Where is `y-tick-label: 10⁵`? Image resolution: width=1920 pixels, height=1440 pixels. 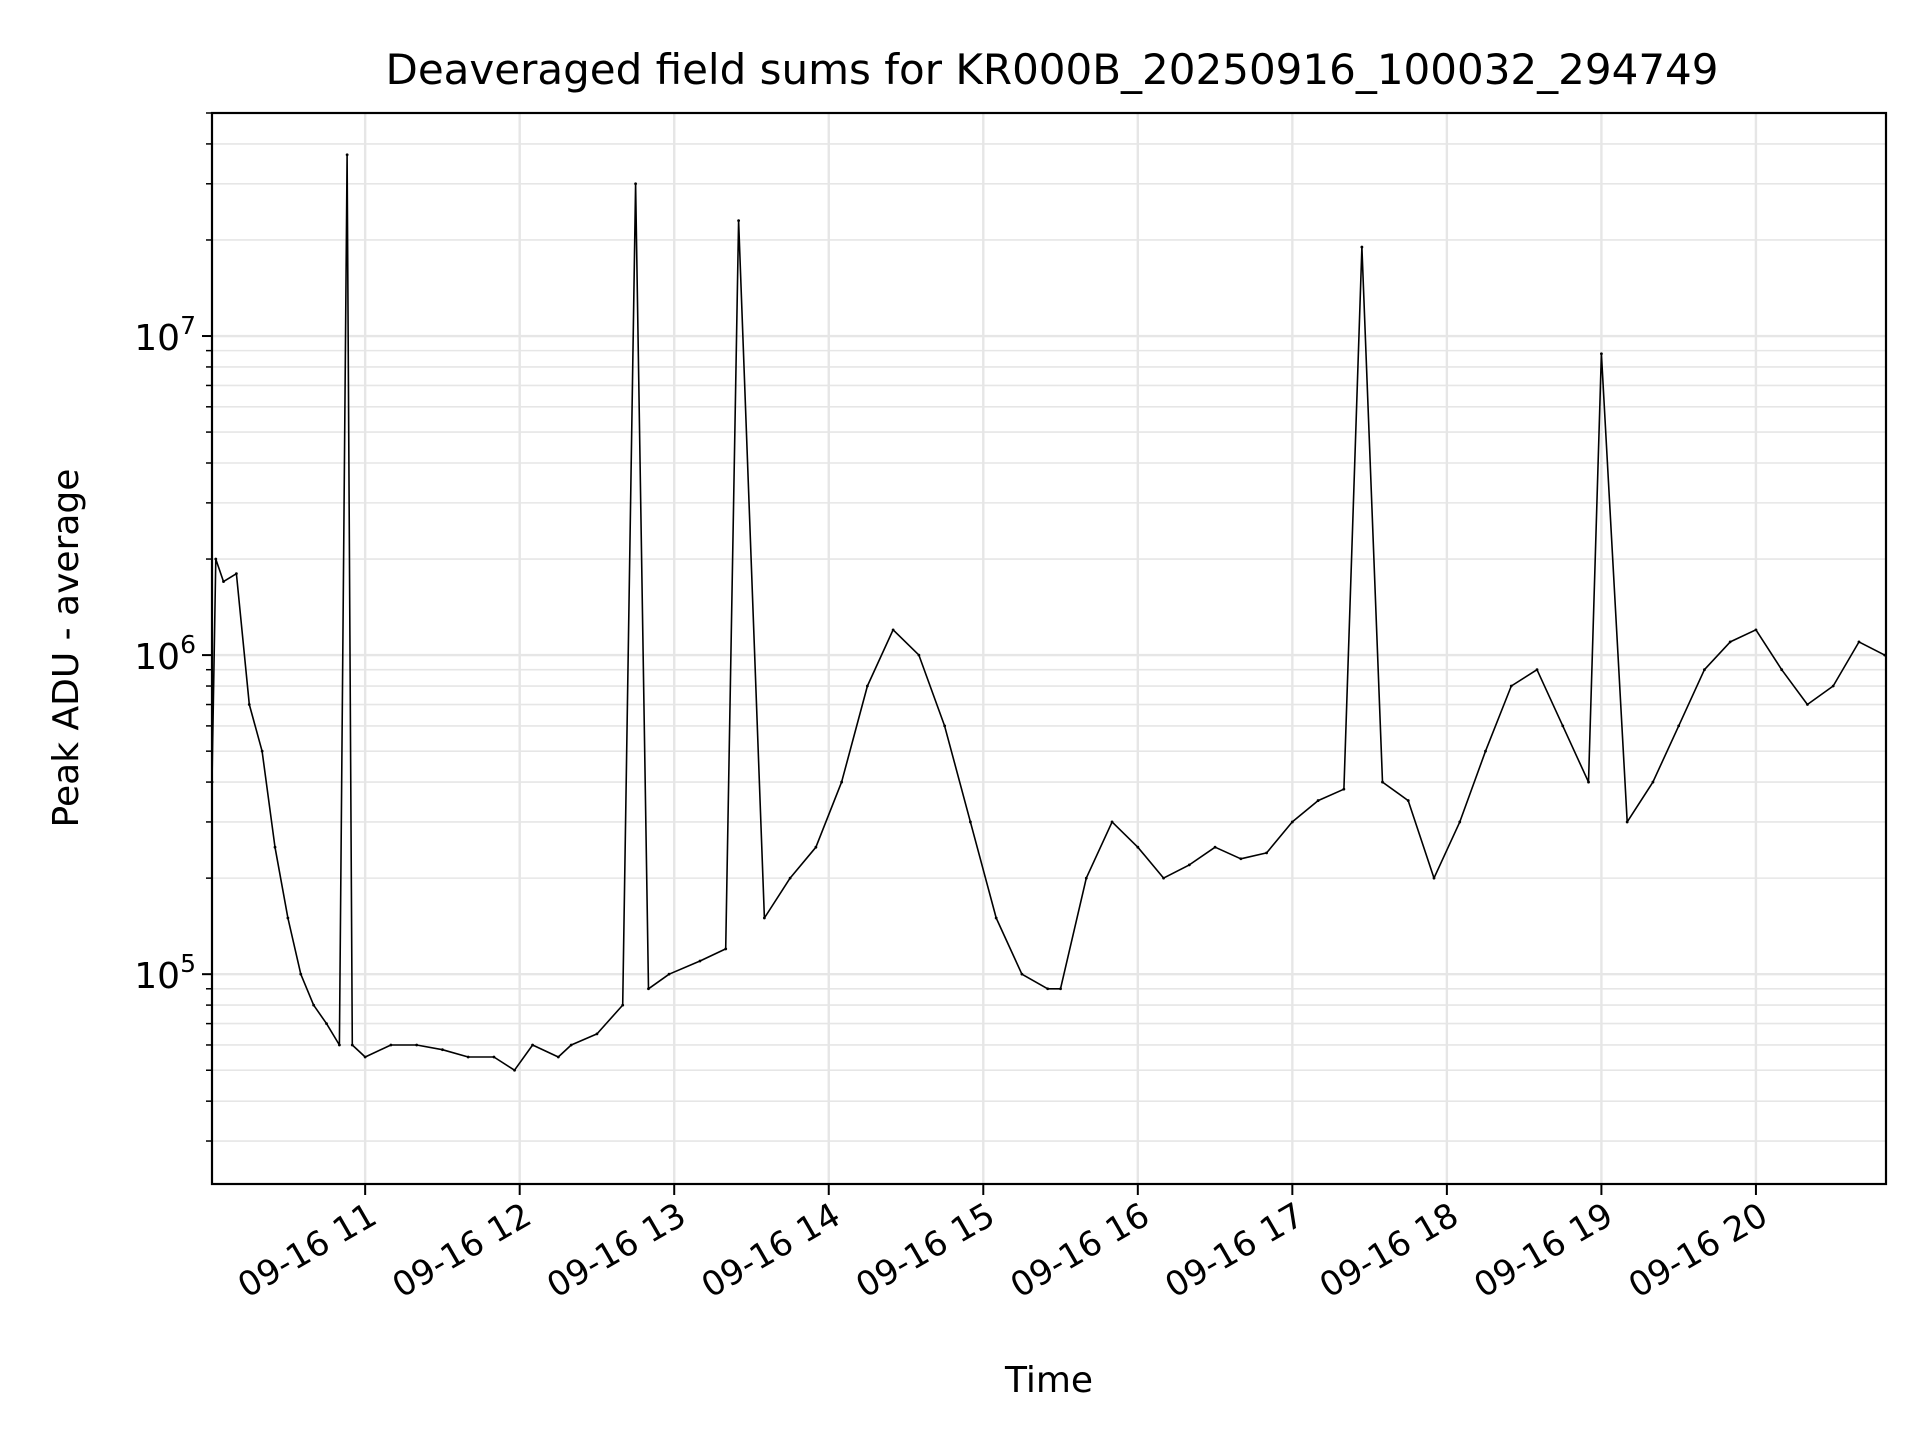
y-tick-label: 10⁵ is located at coordinates (165, 973).